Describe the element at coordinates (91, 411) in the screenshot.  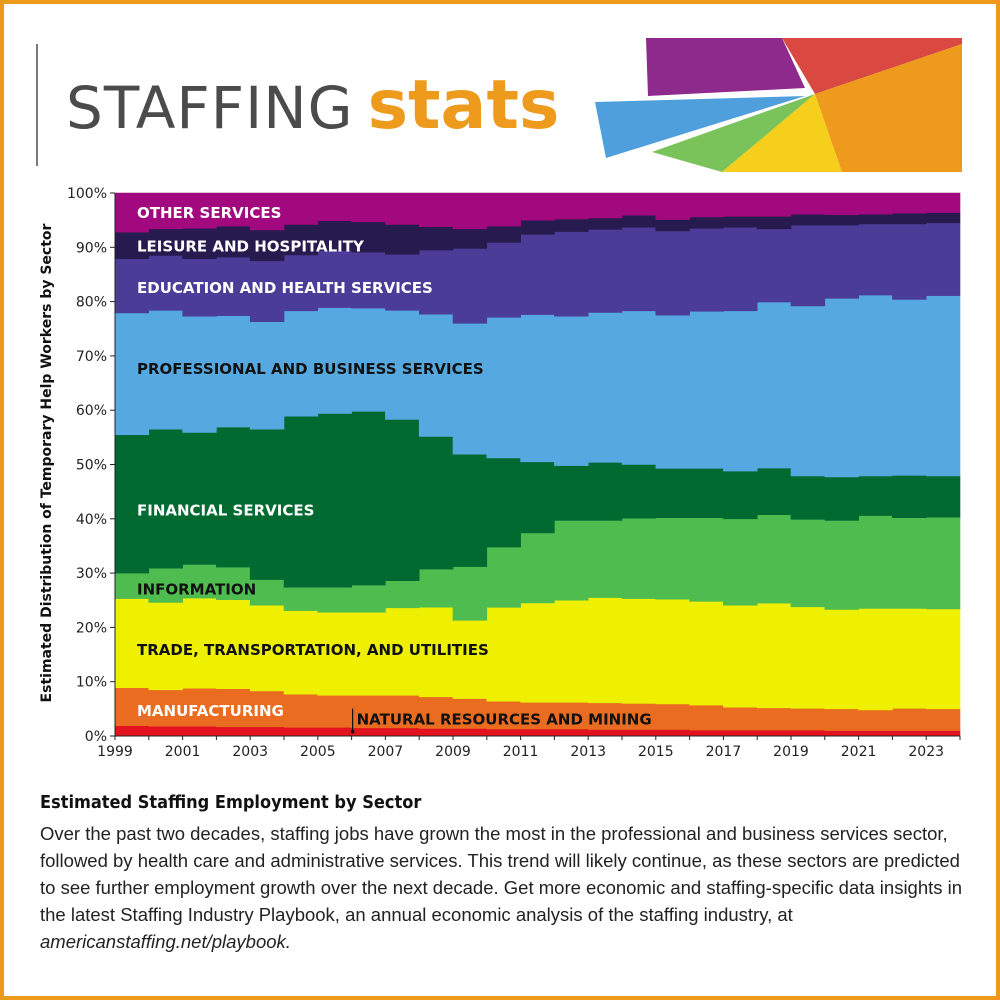
I see `y-tick-label: 60%` at that location.